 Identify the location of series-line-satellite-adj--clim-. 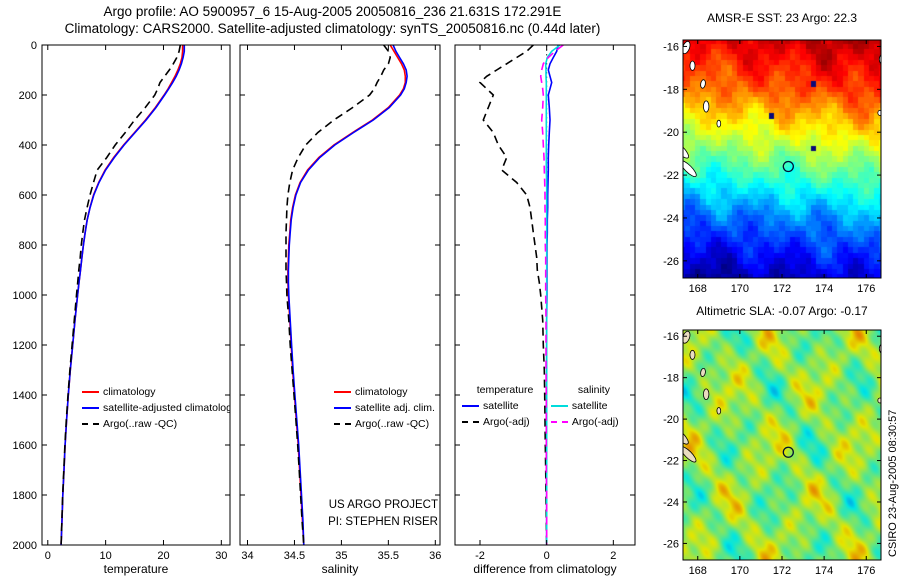
(347, 295).